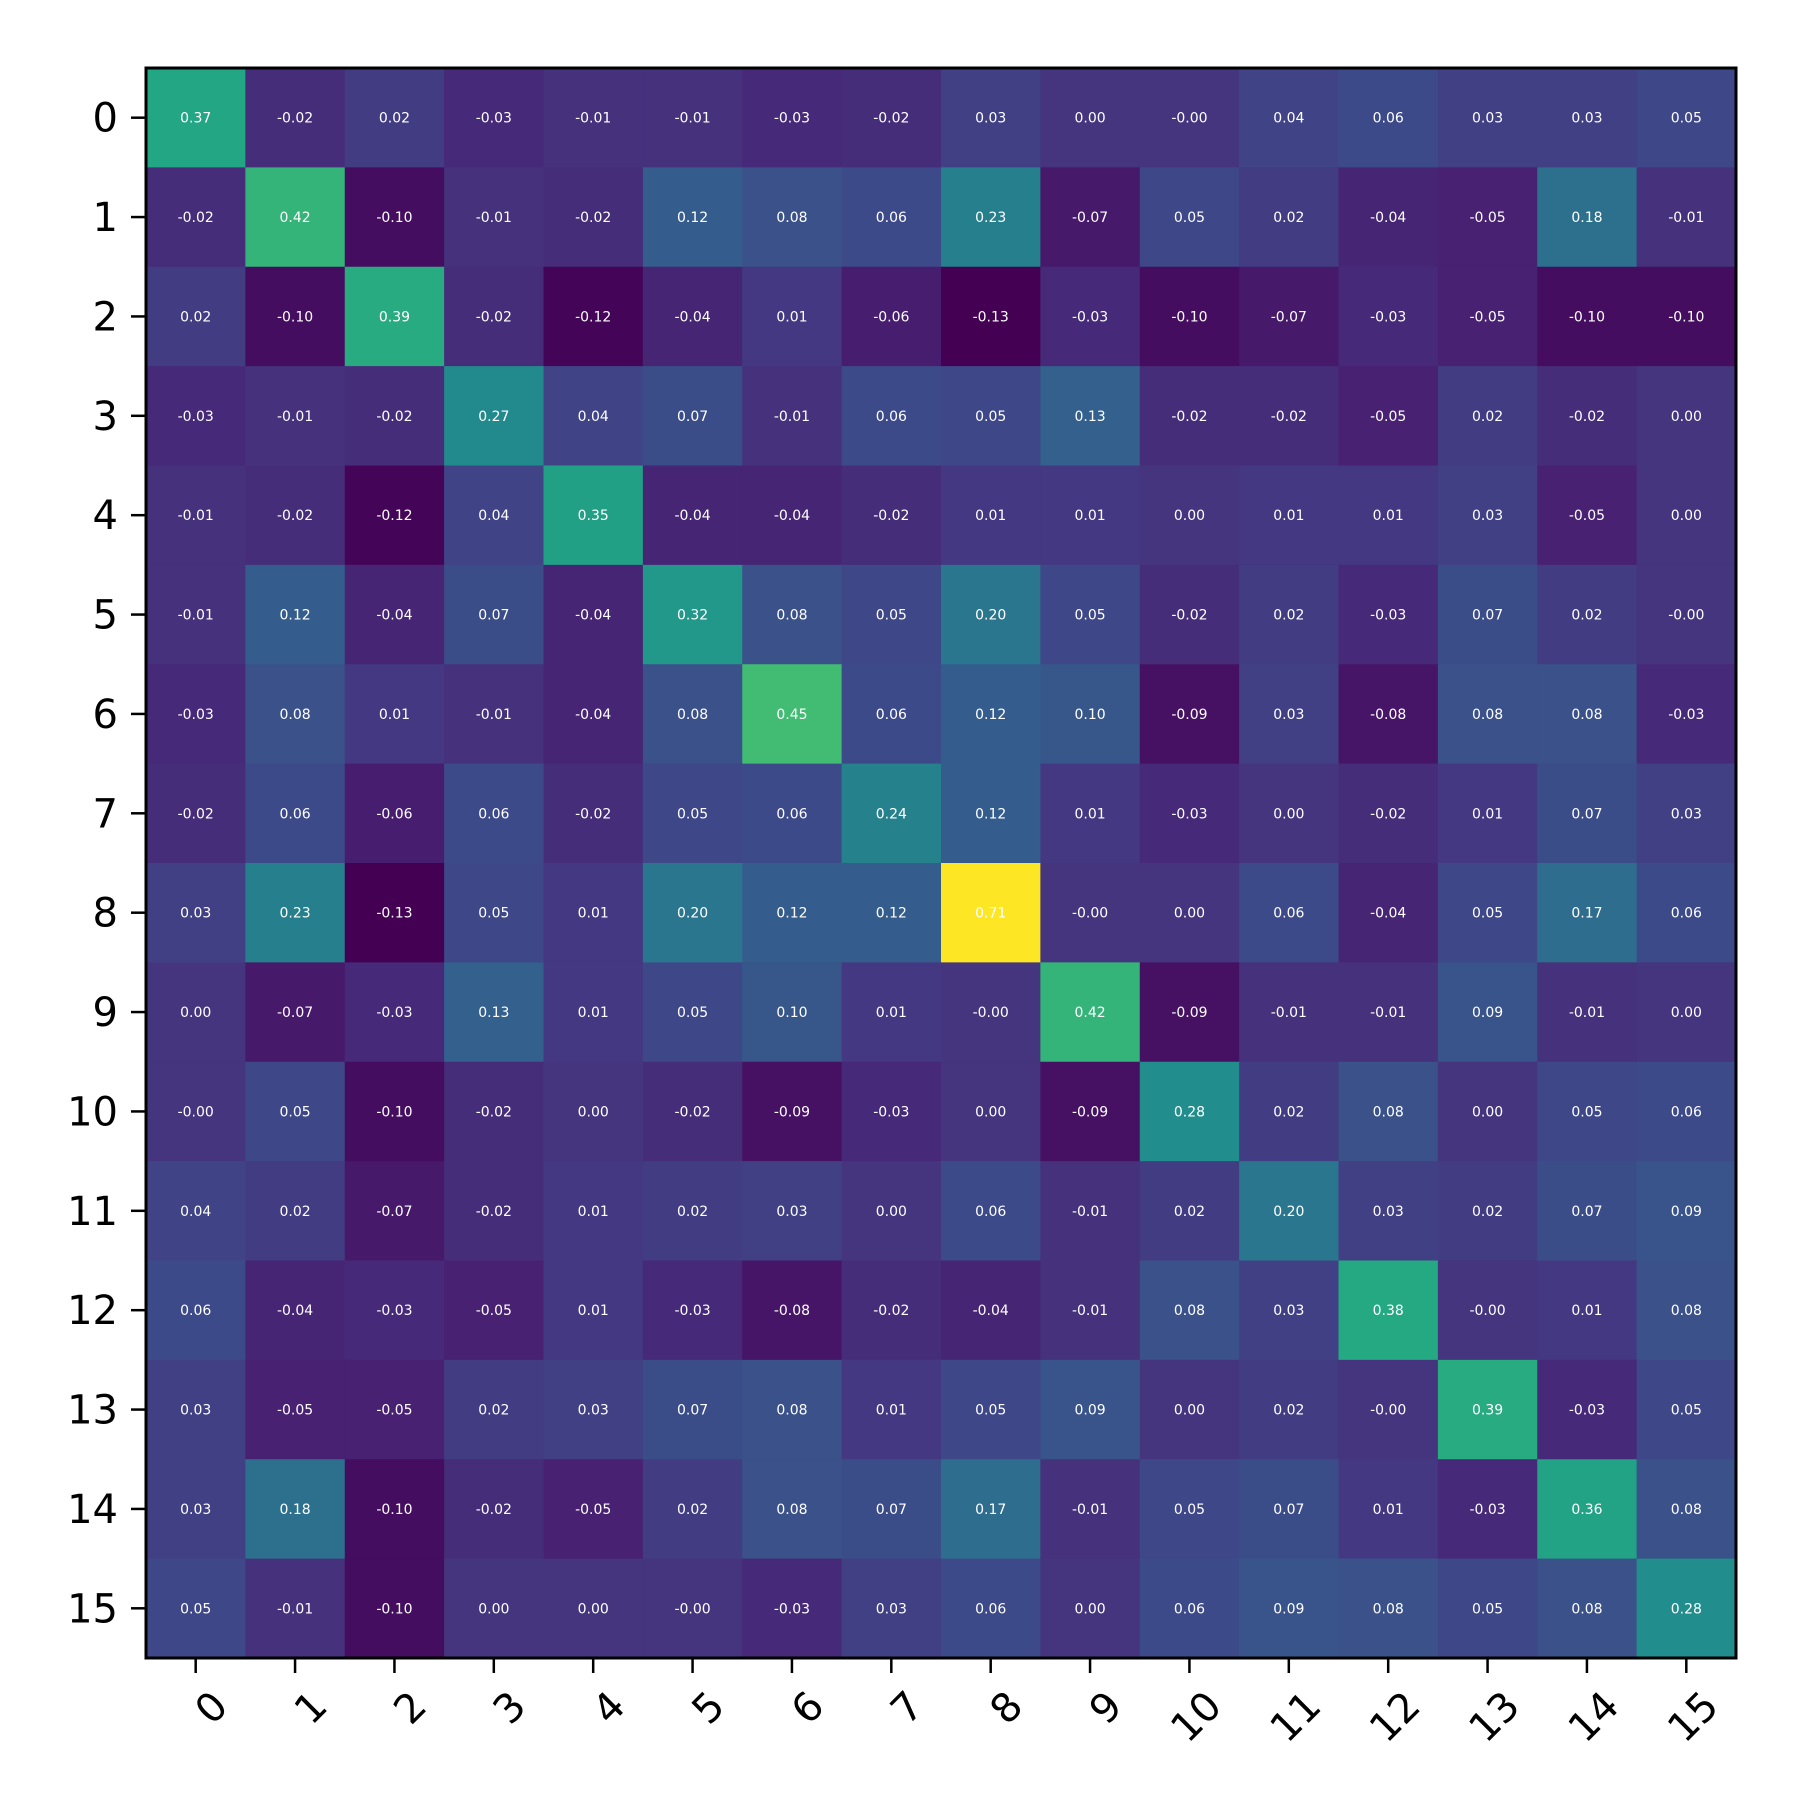 The image size is (1800, 1800). I want to click on heatmap-cell-r12-c8, so click(991, 1310).